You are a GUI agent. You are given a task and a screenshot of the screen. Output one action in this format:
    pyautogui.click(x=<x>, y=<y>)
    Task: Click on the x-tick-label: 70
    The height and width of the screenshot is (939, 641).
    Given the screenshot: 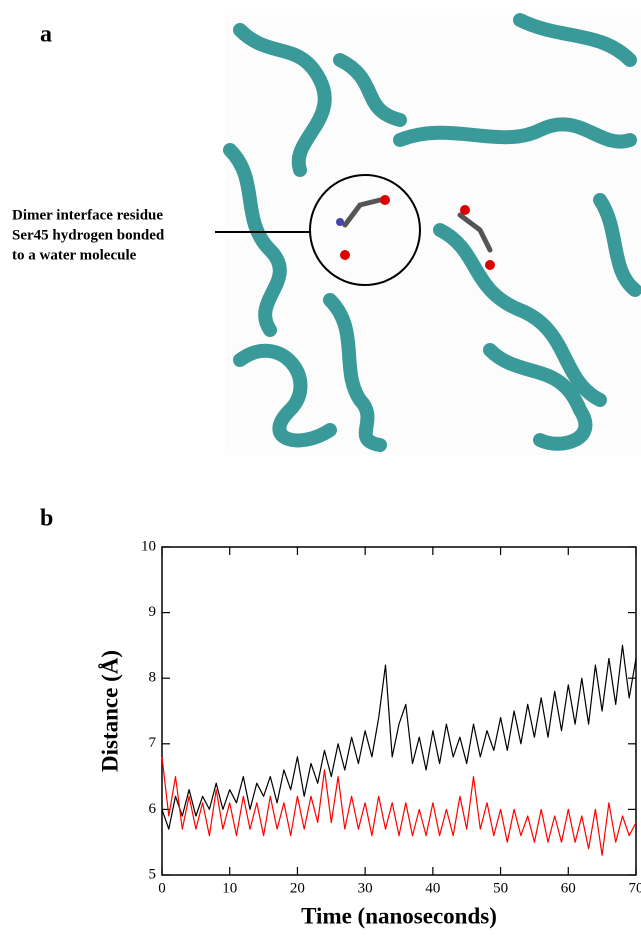 What is the action you would take?
    pyautogui.click(x=635, y=888)
    